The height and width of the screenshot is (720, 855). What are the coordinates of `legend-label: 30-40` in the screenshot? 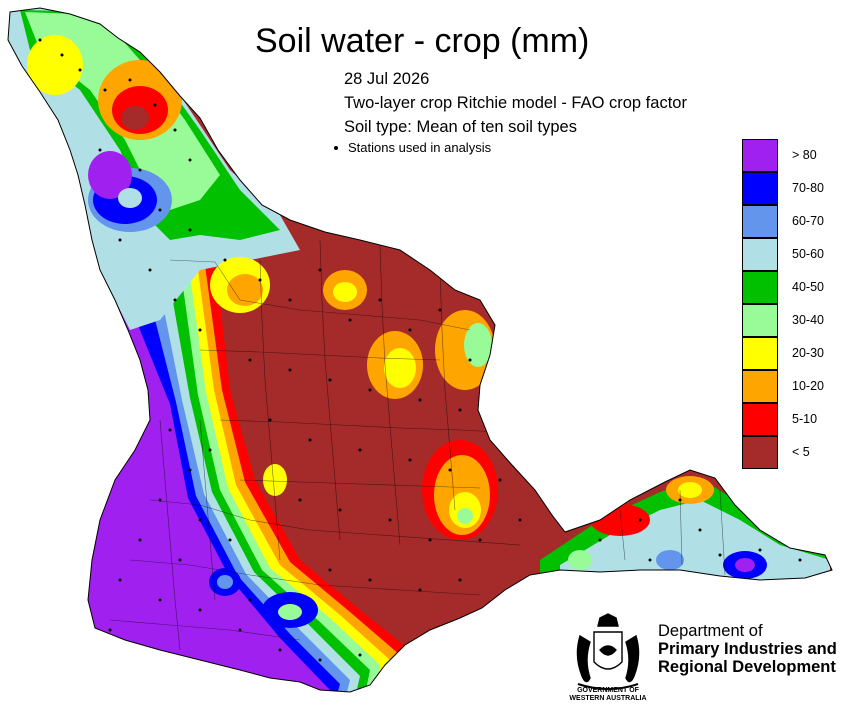 It's located at (808, 320).